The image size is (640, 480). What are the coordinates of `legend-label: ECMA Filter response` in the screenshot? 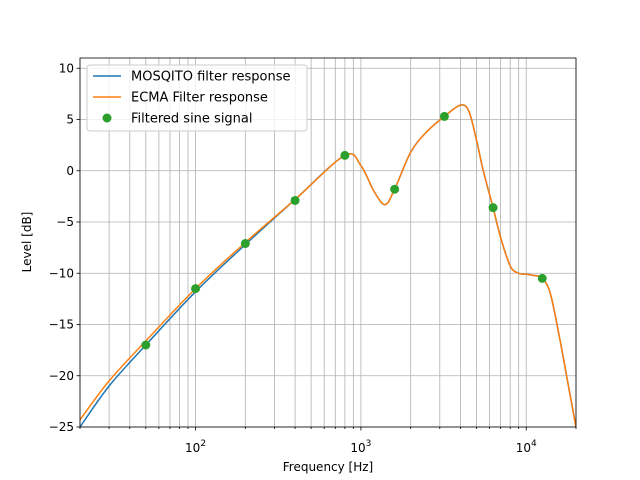 It's located at (199, 98).